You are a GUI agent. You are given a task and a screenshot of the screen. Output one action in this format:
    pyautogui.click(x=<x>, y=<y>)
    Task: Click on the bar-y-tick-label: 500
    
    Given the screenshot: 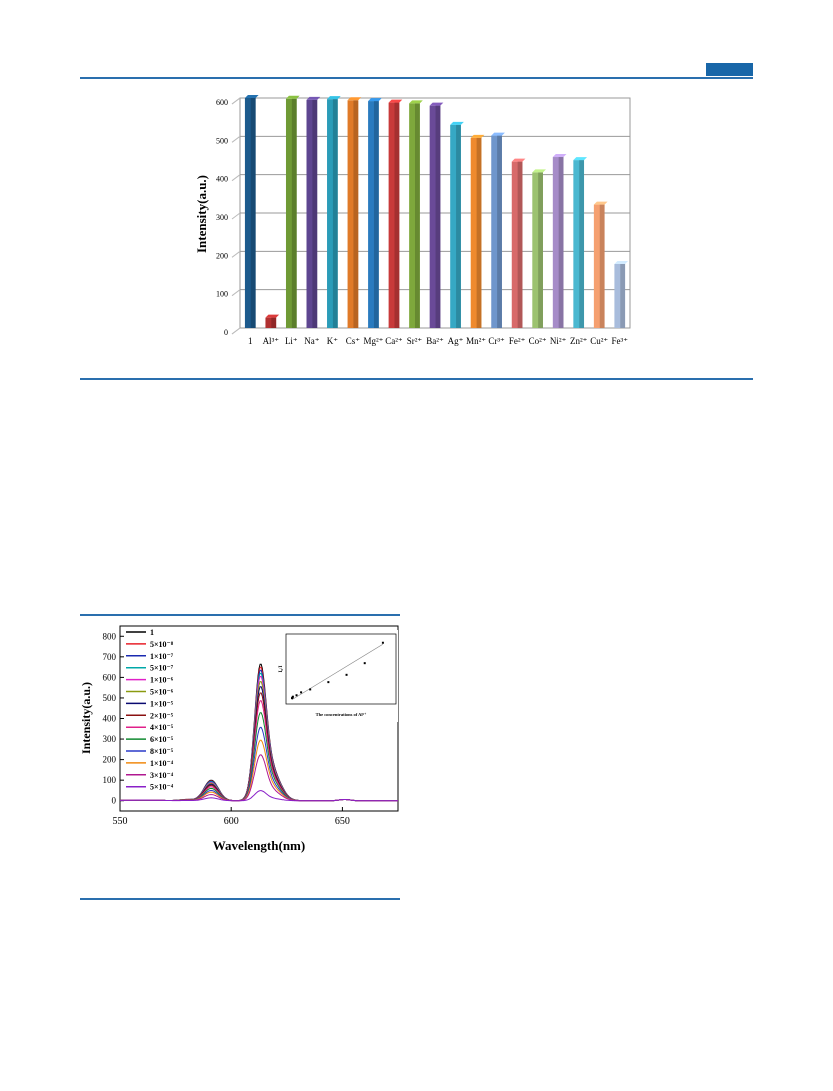 What is the action you would take?
    pyautogui.click(x=222, y=140)
    